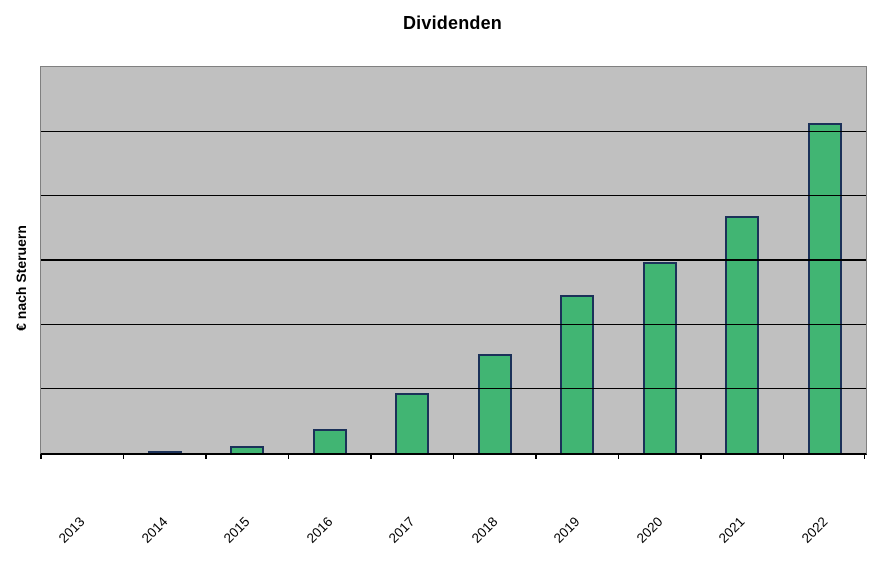 This screenshot has width=877, height=572. I want to click on bar-2022, so click(824, 288).